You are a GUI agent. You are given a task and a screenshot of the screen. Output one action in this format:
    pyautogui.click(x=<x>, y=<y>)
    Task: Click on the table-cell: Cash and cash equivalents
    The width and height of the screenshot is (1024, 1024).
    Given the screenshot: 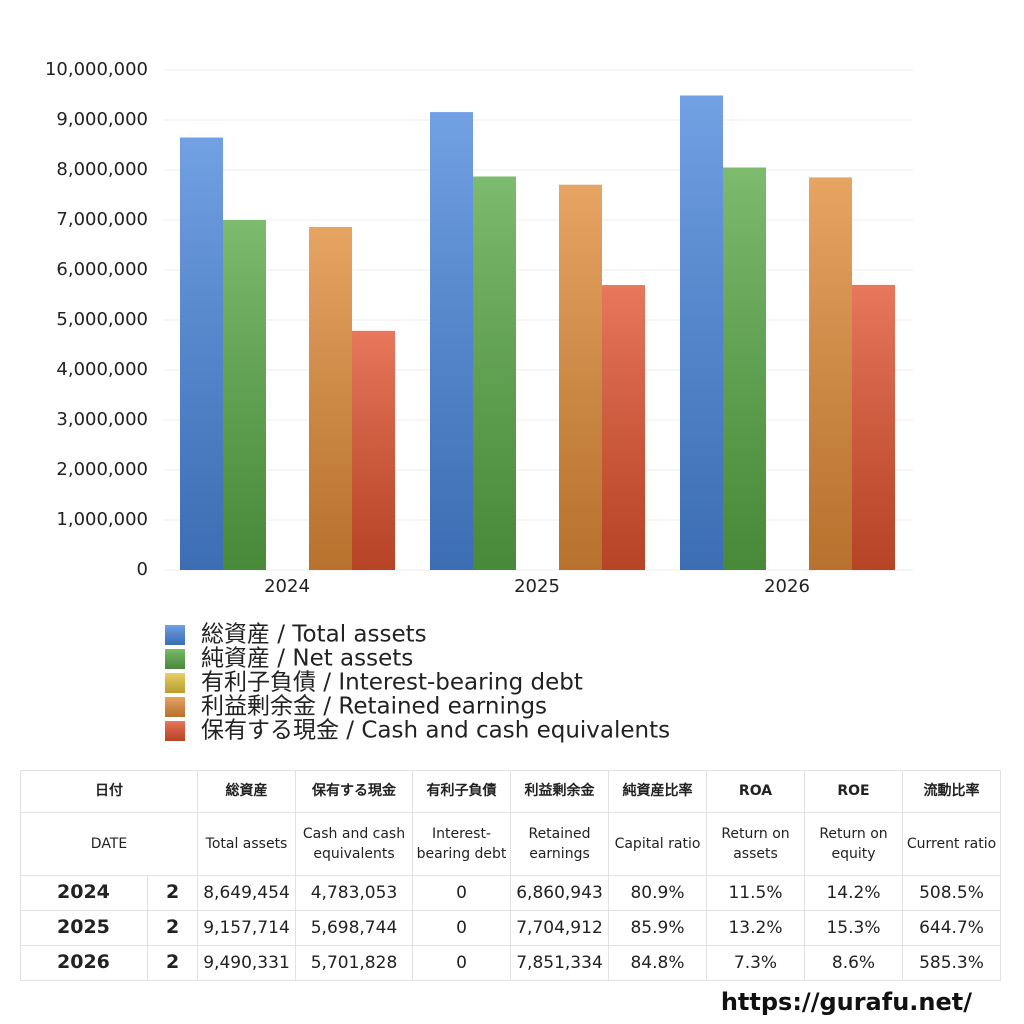 What is the action you would take?
    pyautogui.click(x=354, y=844)
    